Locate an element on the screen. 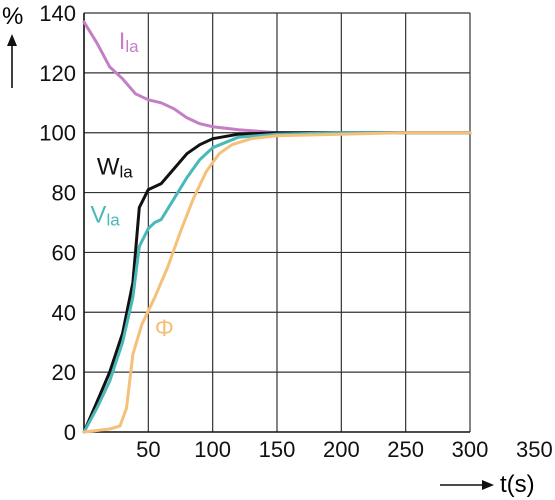 The width and height of the screenshot is (555, 500). y-tick-label: 20 is located at coordinates (64, 372).